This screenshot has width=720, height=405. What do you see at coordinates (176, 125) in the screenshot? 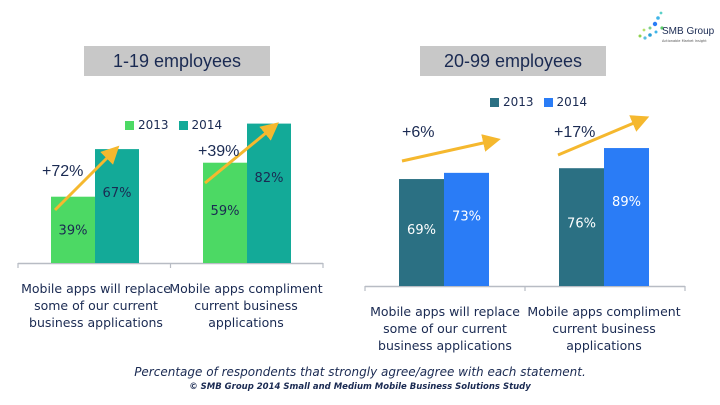
I see `legend-1-19: 2013 2014` at bounding box center [176, 125].